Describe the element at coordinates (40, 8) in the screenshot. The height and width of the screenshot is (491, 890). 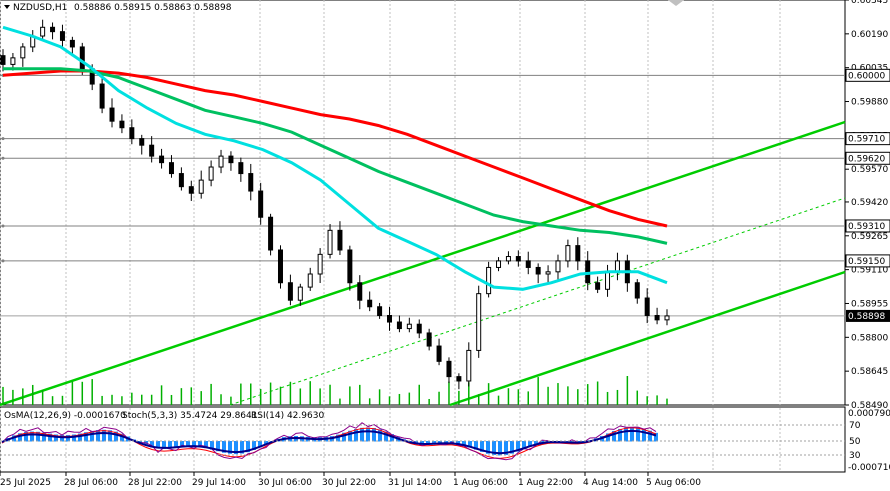
I see `symbol-label: NZDUSD,H1` at that location.